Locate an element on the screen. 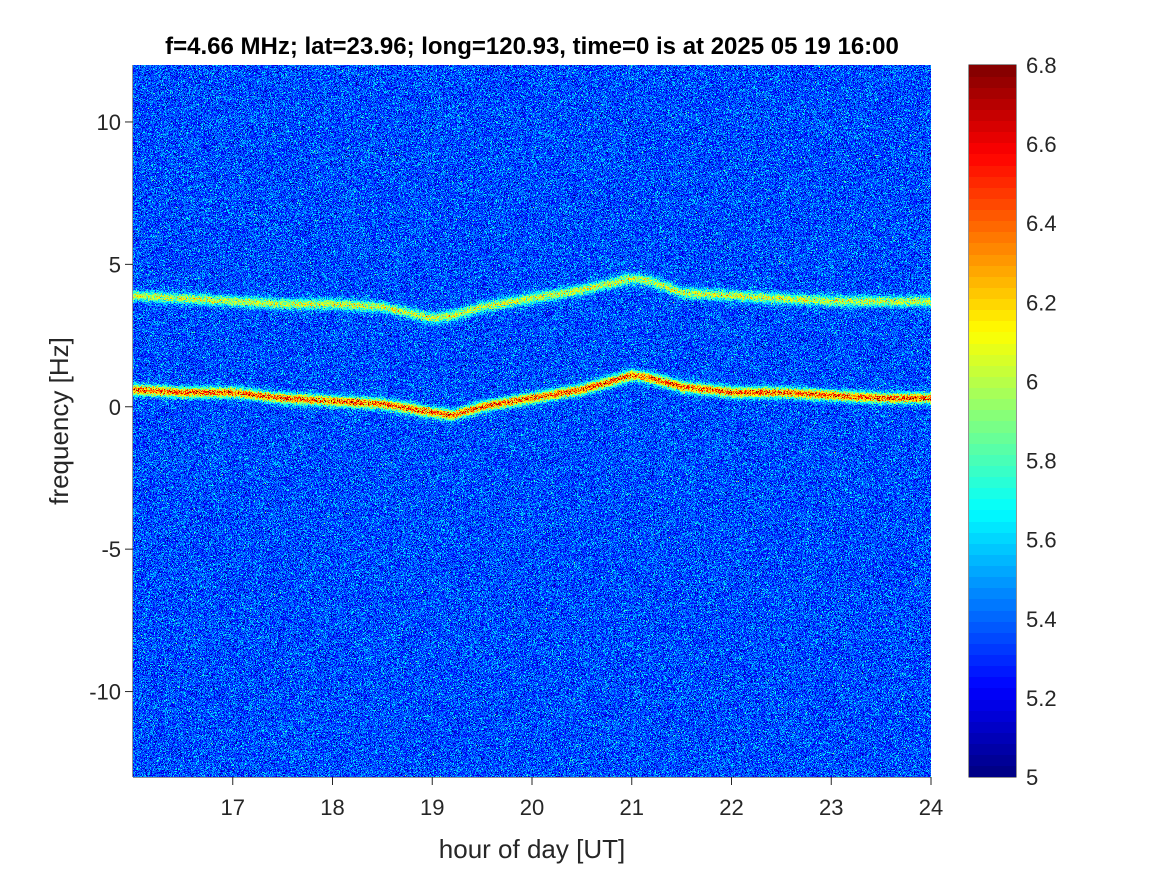  y-tick-label: 5 is located at coordinates (115, 264).